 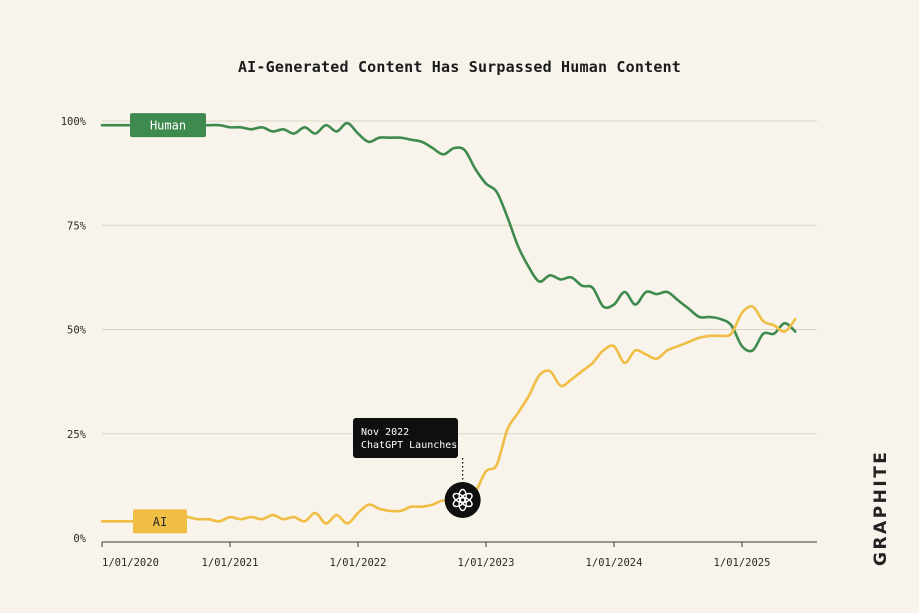 I want to click on logo-badge, so click(x=462, y=500).